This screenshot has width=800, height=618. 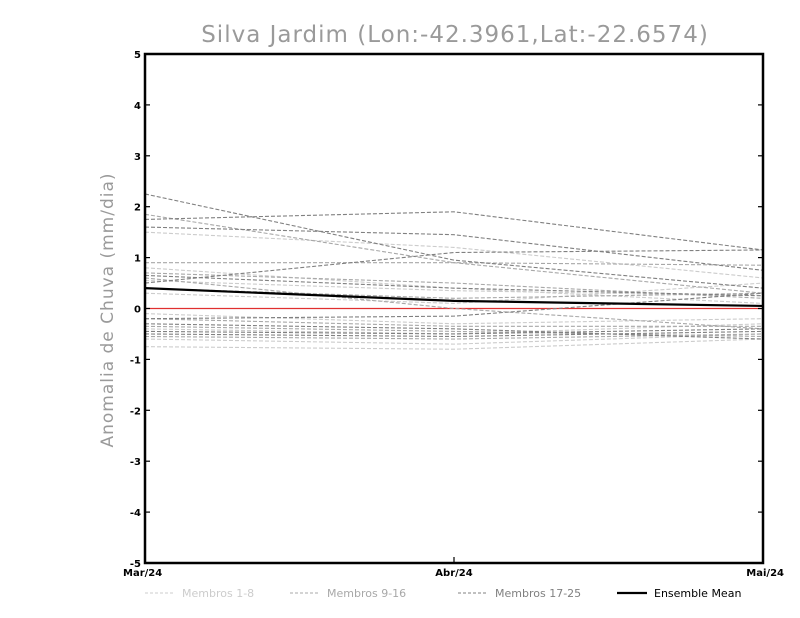 I want to click on y-tick-label: -4, so click(x=135, y=513).